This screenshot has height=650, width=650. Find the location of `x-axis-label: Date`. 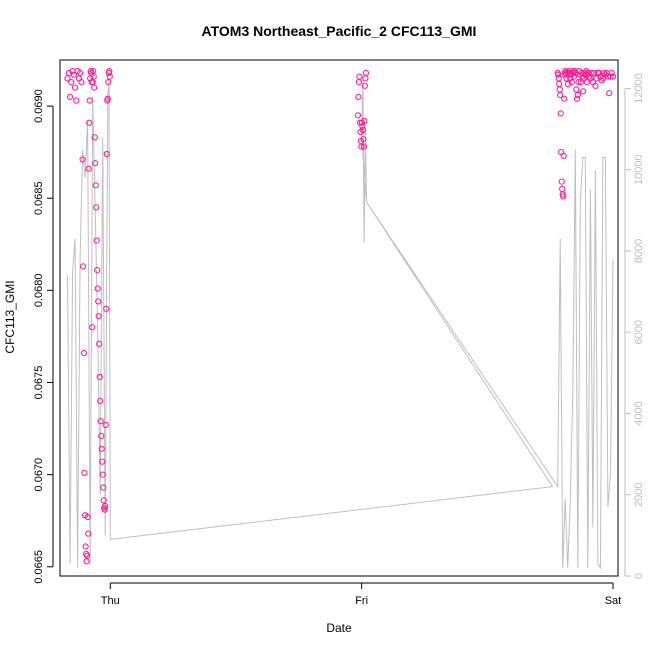

x-axis-label: Date is located at coordinates (339, 628).